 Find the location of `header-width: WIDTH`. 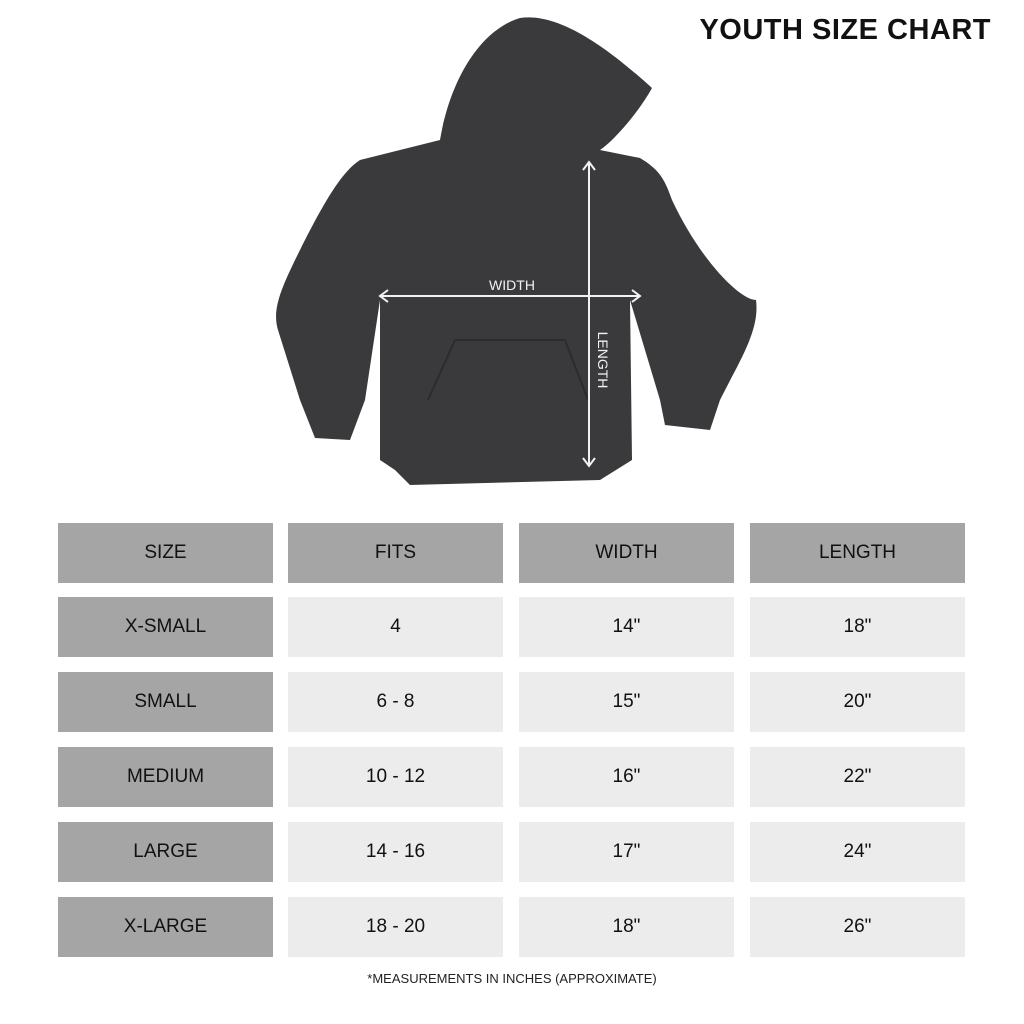

header-width: WIDTH is located at coordinates (626, 553).